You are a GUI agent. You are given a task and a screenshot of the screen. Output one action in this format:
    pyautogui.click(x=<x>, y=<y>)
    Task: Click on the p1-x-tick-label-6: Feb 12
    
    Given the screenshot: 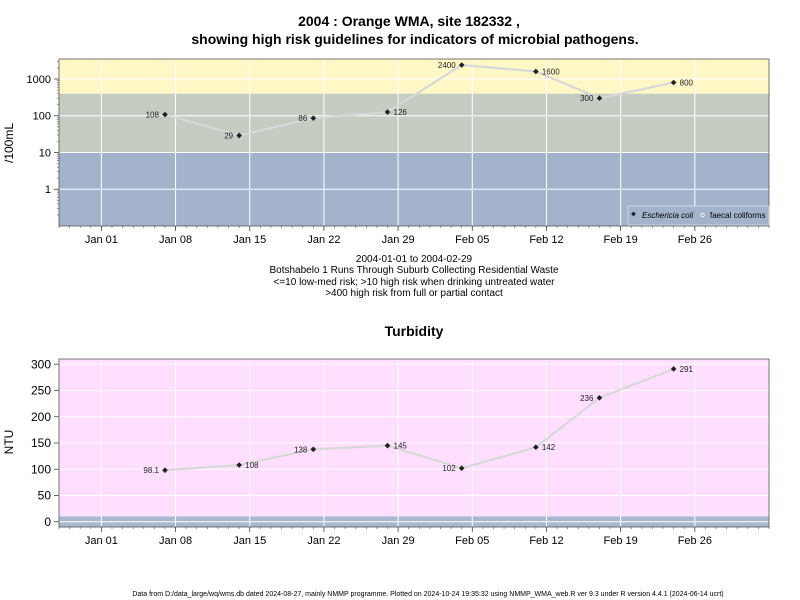 What is the action you would take?
    pyautogui.click(x=546, y=240)
    